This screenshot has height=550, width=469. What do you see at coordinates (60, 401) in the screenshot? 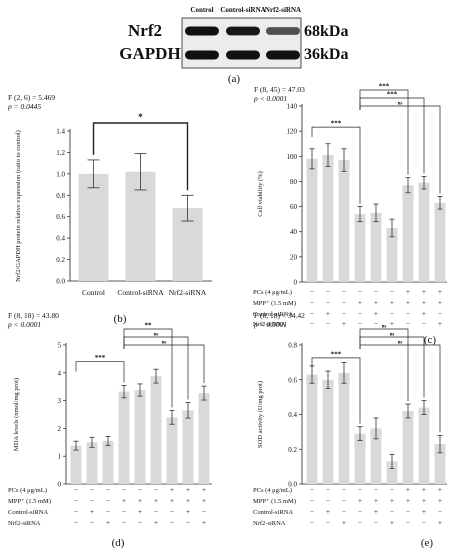
I see `y-tick-label: 3` at bounding box center [60, 401].